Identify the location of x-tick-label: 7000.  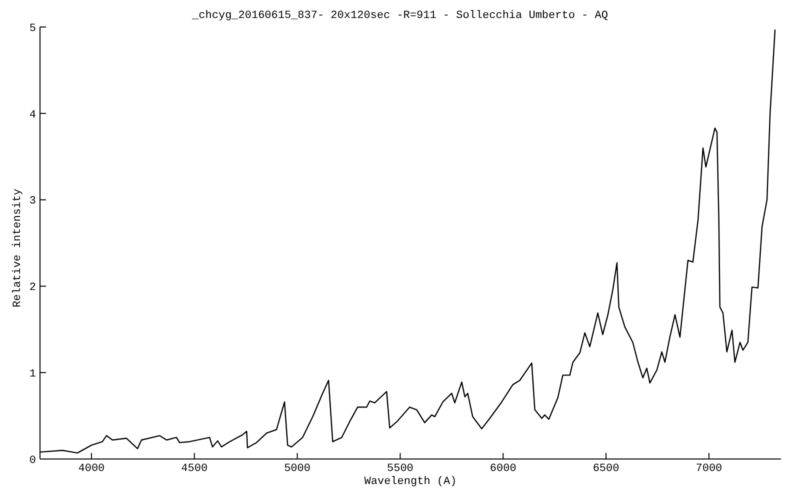
(709, 468).